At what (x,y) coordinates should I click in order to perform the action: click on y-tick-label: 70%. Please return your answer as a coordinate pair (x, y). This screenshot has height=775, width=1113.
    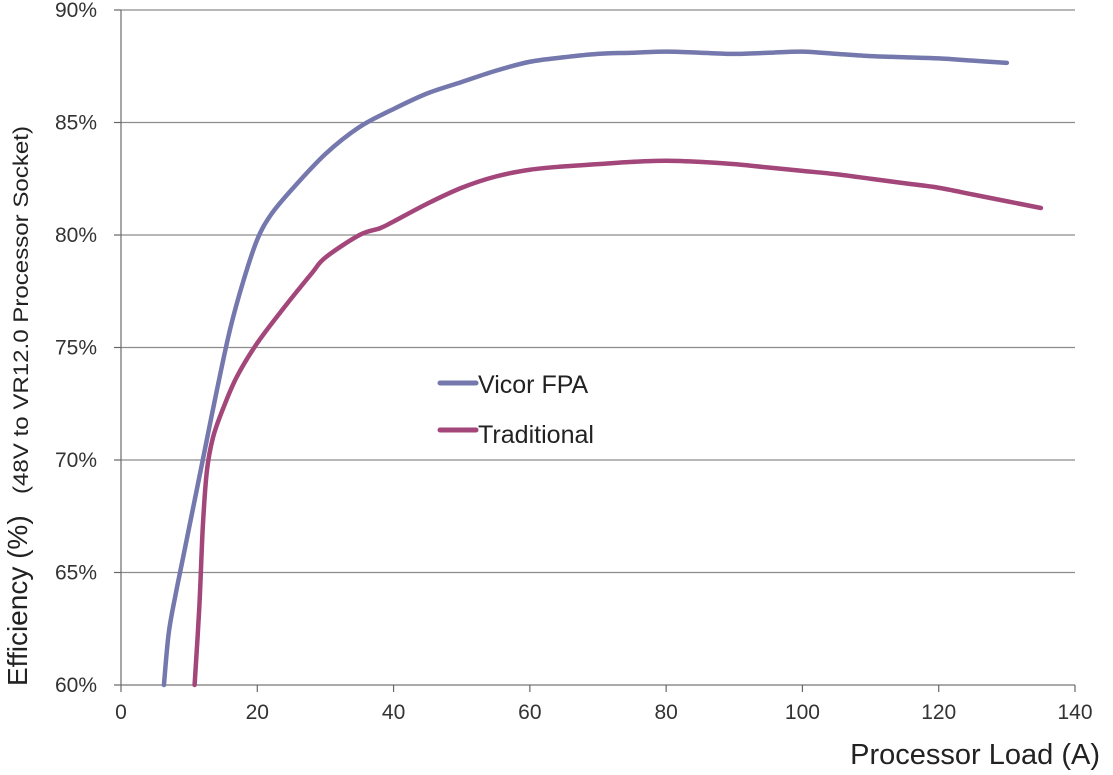
    Looking at the image, I should click on (76, 460).